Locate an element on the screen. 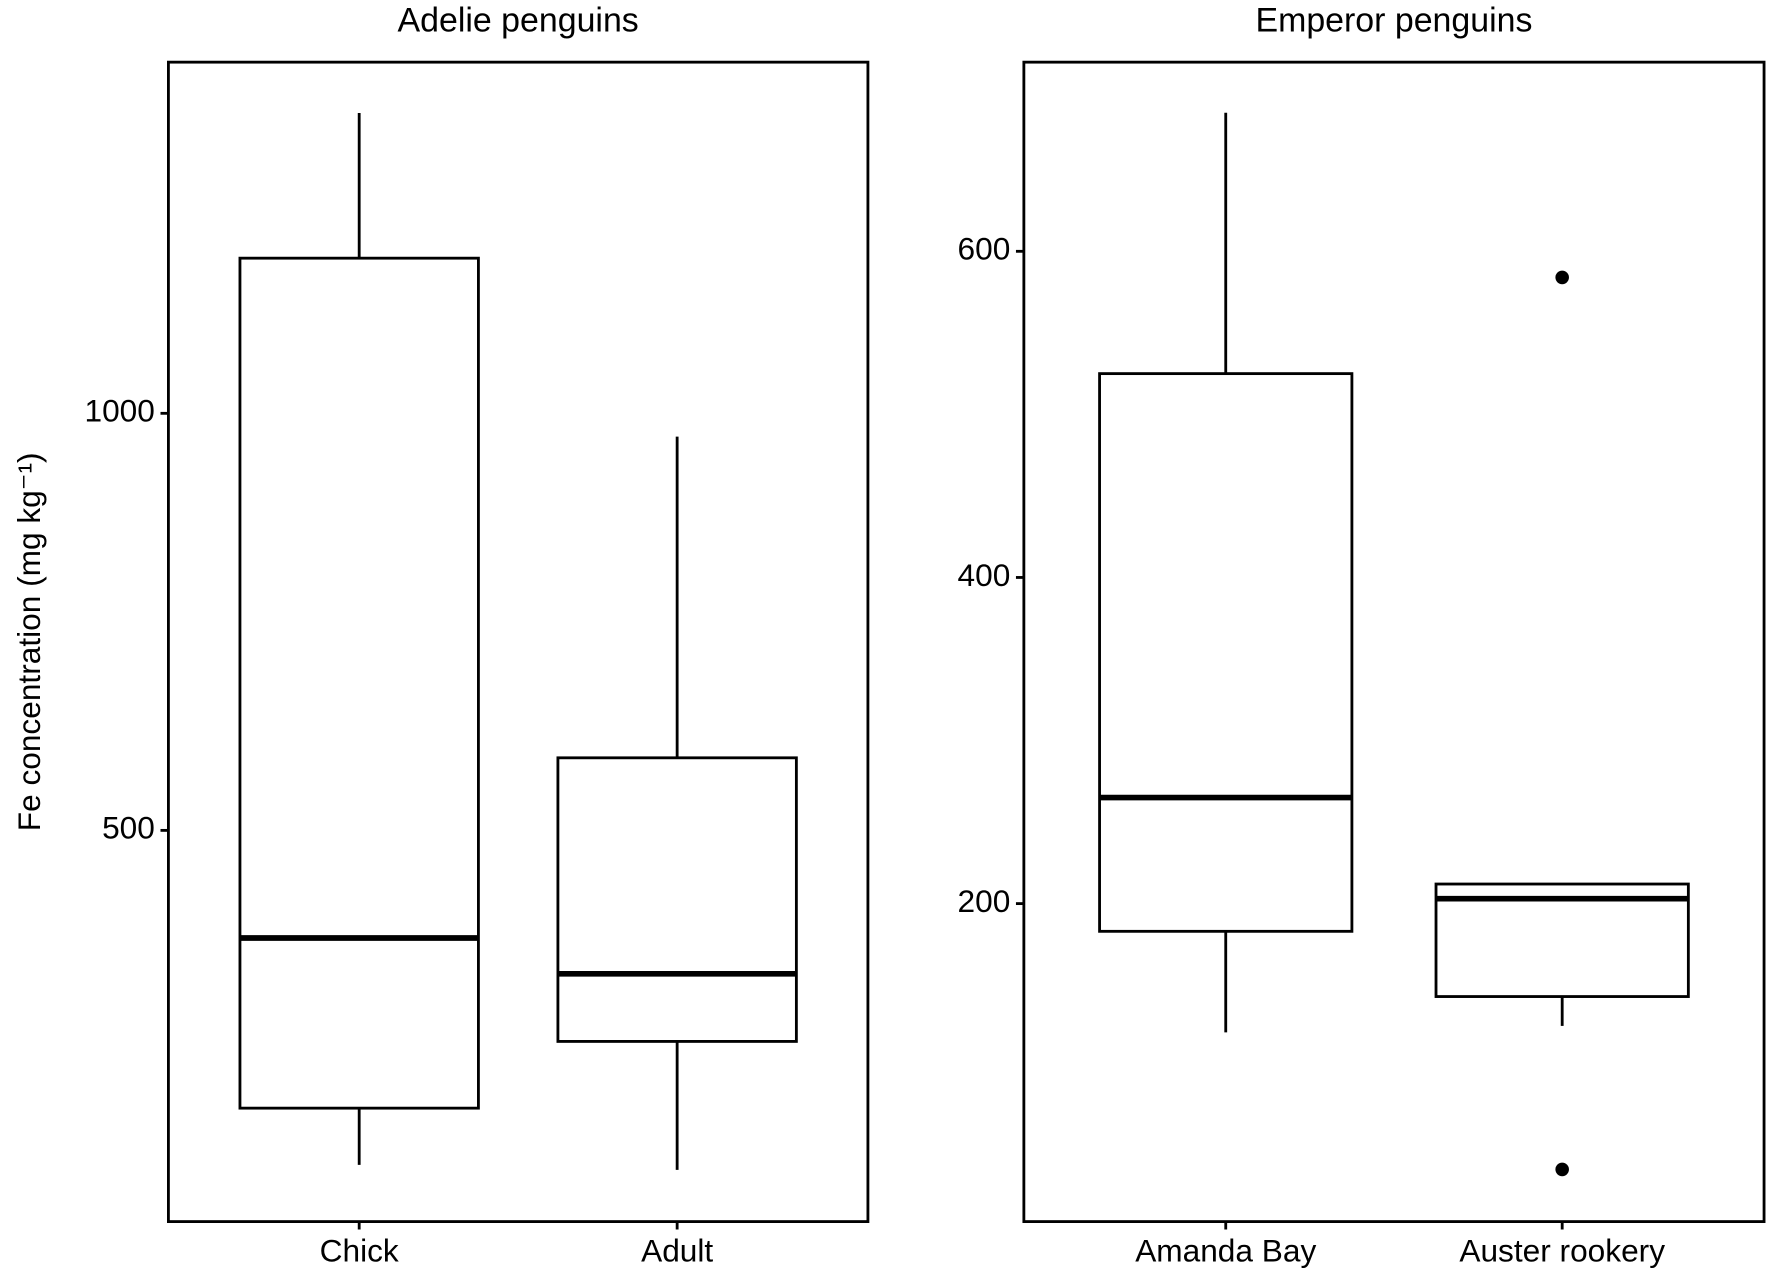 The width and height of the screenshot is (1772, 1279). x-tick-label: Chick is located at coordinates (359, 1251).